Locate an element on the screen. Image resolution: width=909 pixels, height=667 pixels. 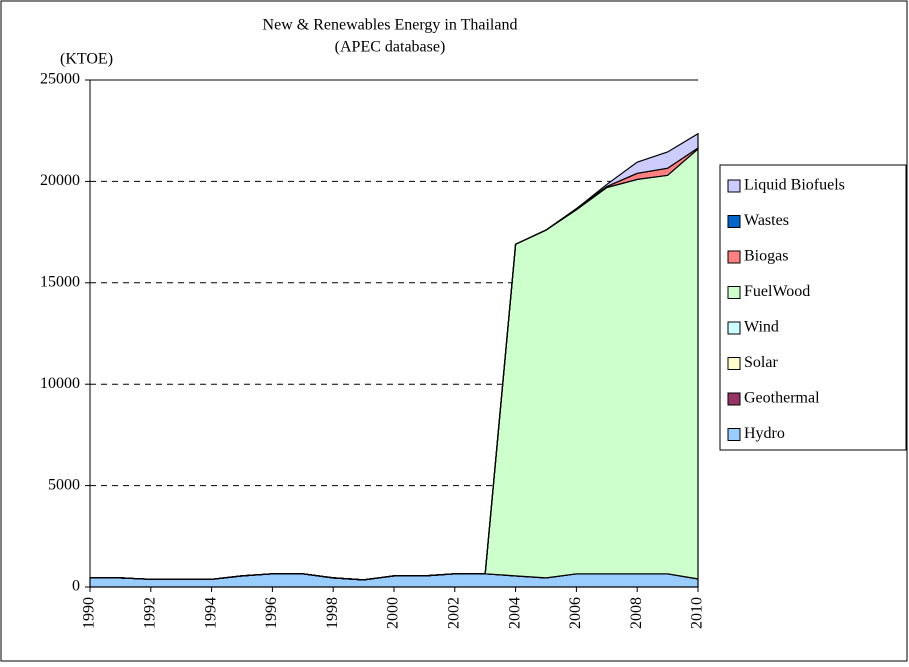
y-tick-label: 20000 is located at coordinates (60, 180).